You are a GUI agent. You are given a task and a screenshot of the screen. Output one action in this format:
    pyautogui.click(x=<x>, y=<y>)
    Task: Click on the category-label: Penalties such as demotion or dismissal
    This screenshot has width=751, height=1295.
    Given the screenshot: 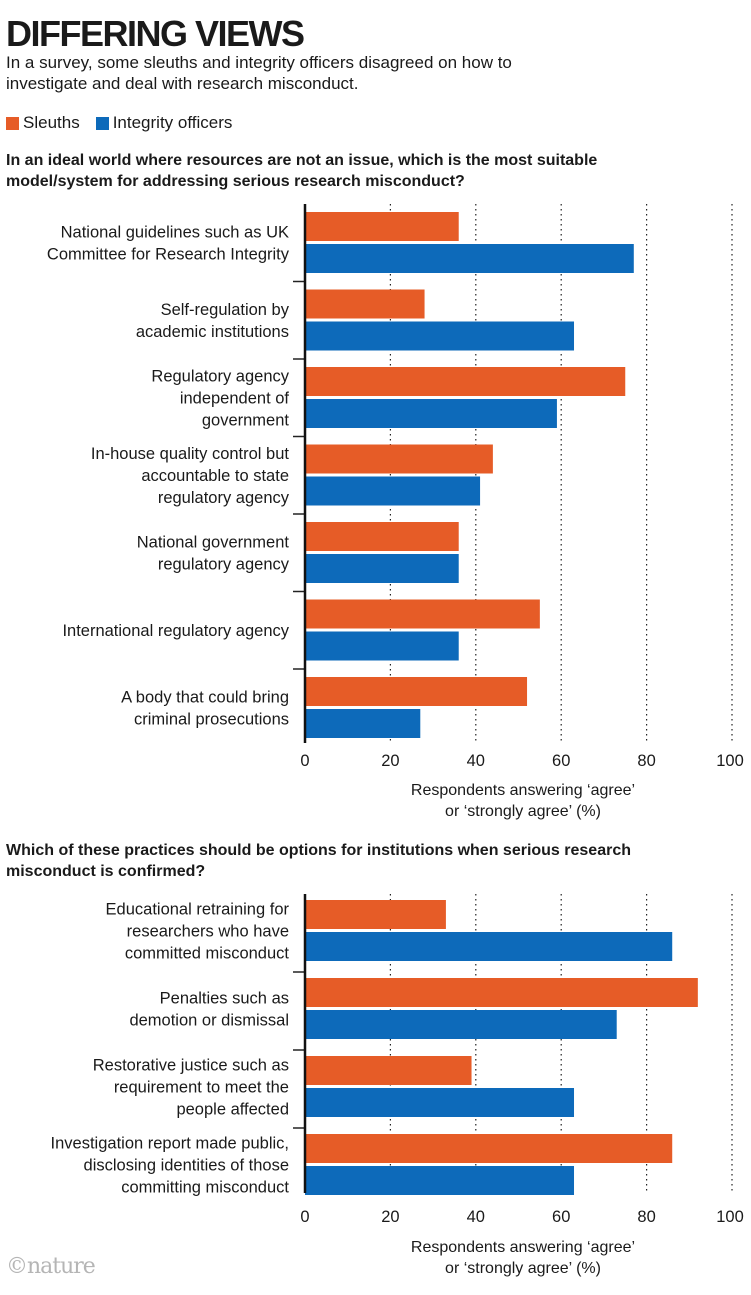 What is the action you would take?
    pyautogui.click(x=209, y=1010)
    